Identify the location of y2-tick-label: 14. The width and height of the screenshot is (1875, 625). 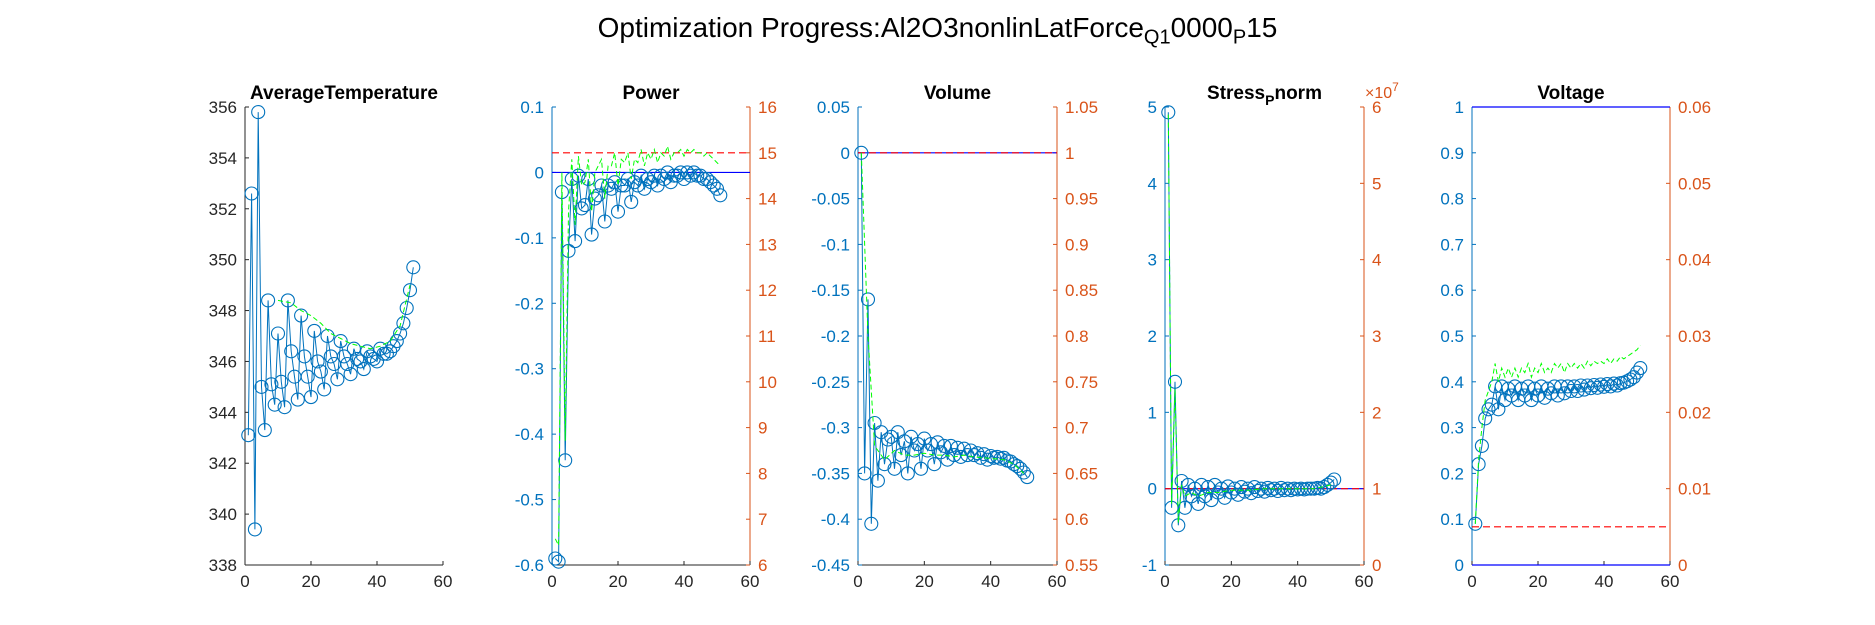
(767, 199).